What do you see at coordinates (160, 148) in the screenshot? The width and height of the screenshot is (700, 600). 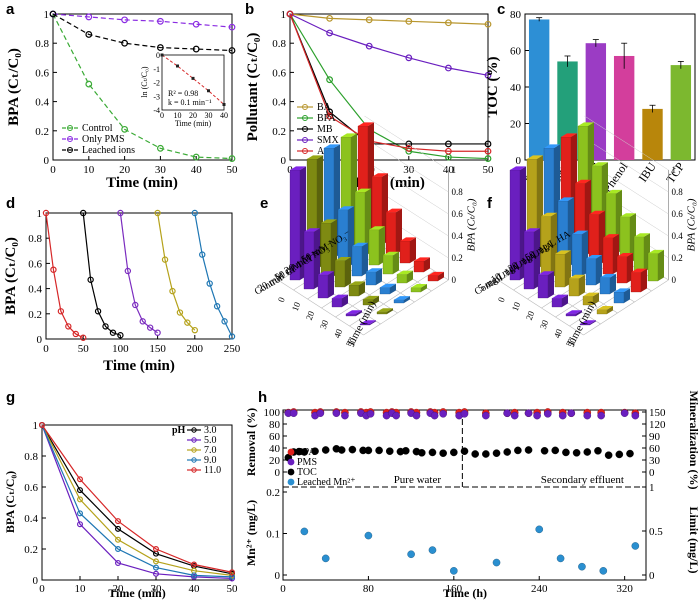 I see `panel-a-series-control-point` at bounding box center [160, 148].